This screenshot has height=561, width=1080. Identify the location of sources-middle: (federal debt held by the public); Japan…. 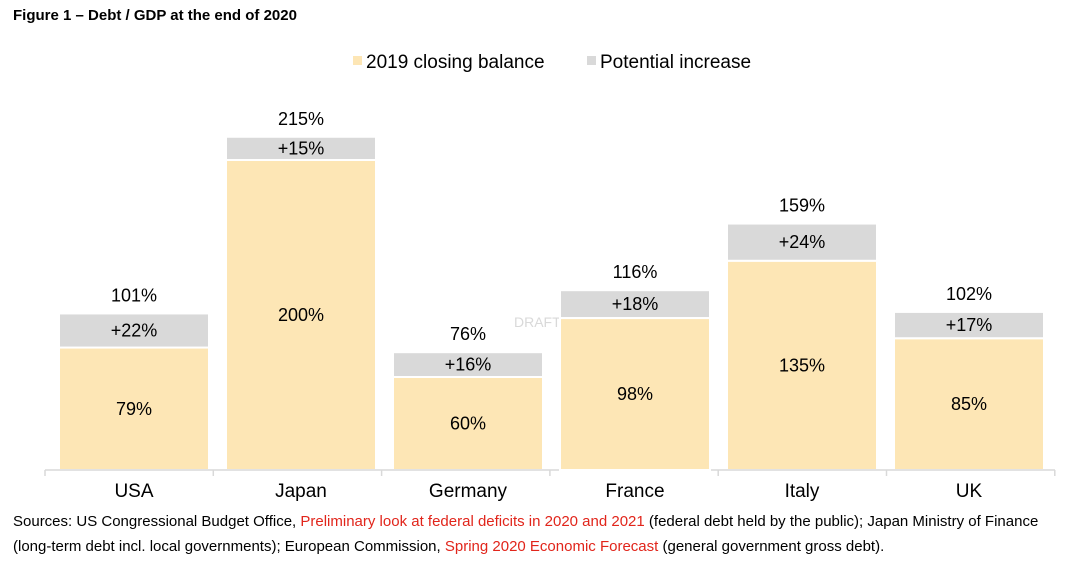
(526, 534).